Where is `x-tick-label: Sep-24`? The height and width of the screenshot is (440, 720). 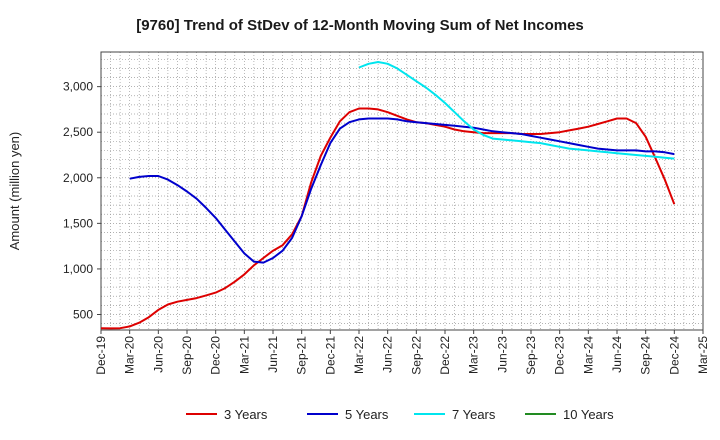 x-tick-label: Sep-24 is located at coordinates (646, 355).